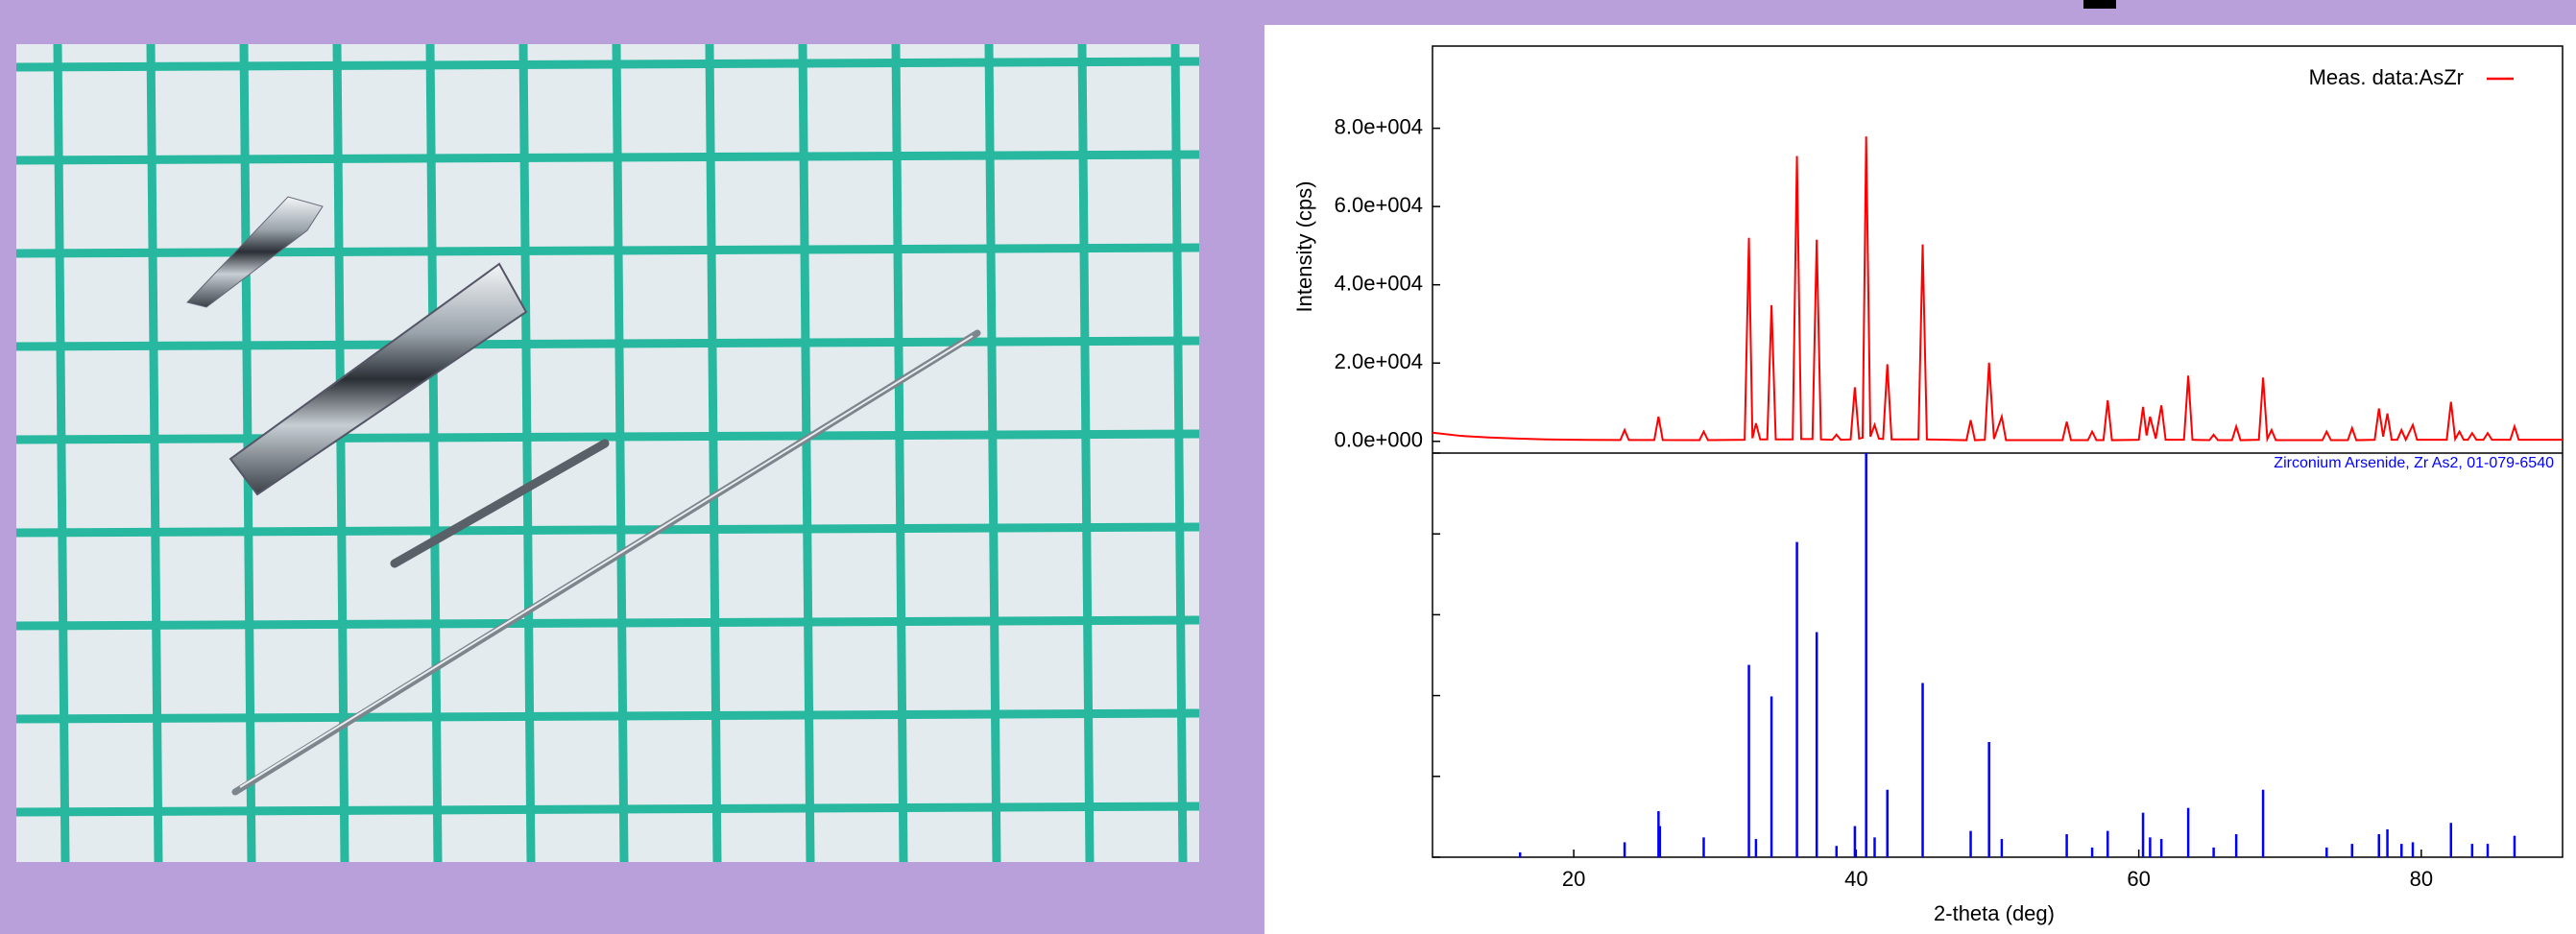 The height and width of the screenshot is (934, 2576). I want to click on rod, so click(500, 504).